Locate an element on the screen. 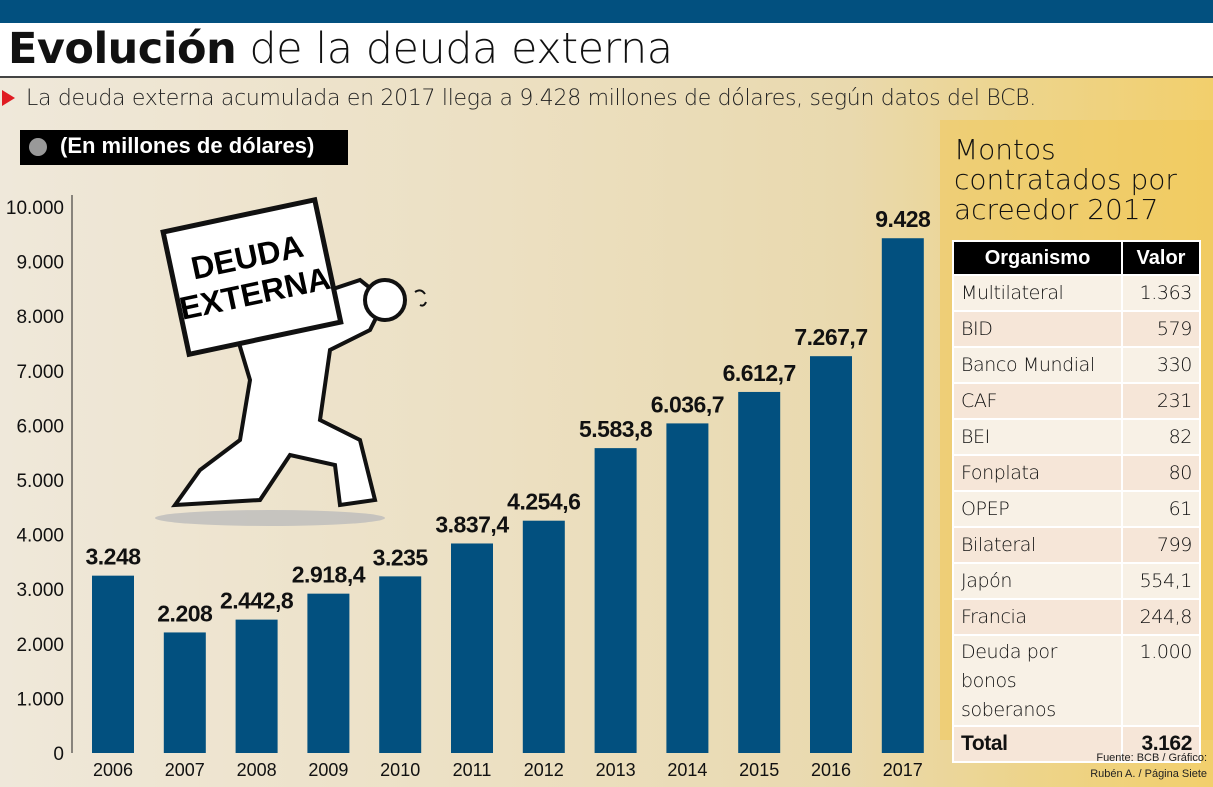  valor-cell: 231 is located at coordinates (1161, 401).